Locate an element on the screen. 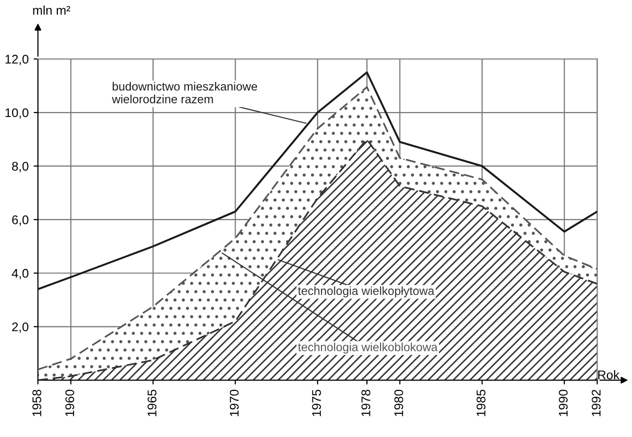 This screenshot has height=437, width=632. y-tick-label: 8,0 is located at coordinates (20, 167).